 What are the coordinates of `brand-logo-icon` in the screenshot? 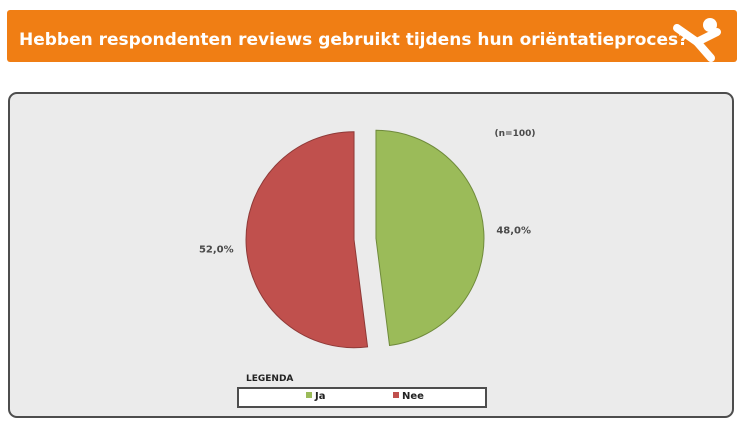 It's located at (697, 40).